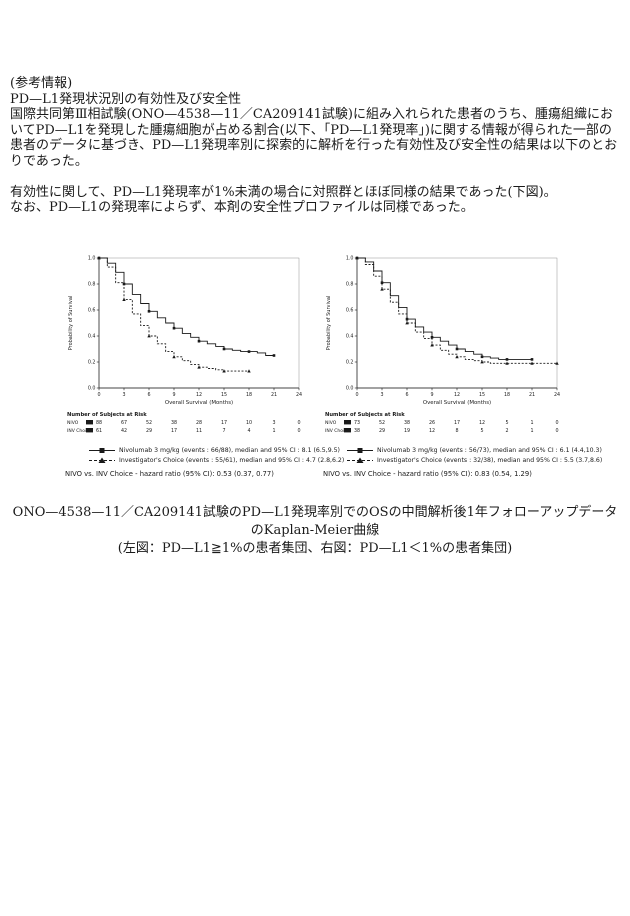 Image resolution: width=630 pixels, height=916 pixels. Describe the element at coordinates (532, 395) in the screenshot. I see `x-tick-label: 21` at that location.